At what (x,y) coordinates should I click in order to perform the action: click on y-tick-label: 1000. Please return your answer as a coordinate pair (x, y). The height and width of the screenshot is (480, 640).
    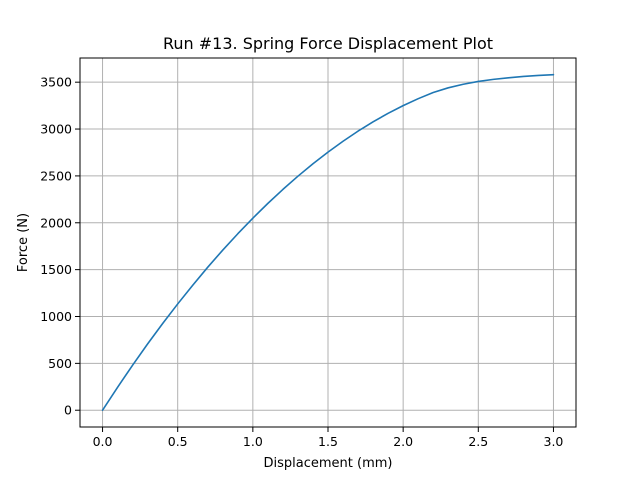
    Looking at the image, I should click on (56, 316).